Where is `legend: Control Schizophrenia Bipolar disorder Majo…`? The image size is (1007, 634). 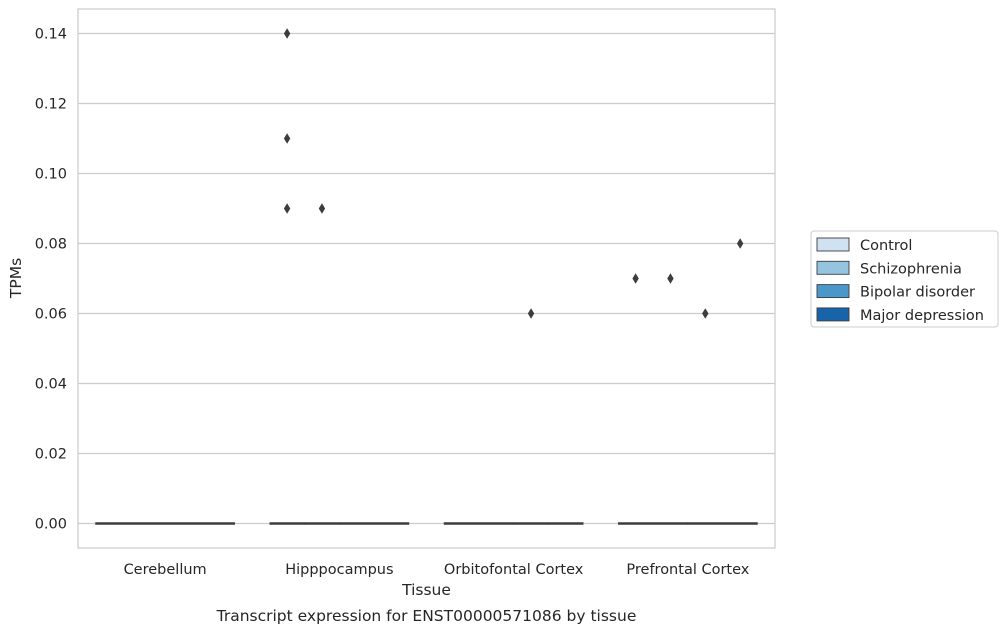
legend: Control Schizophrenia Bipolar disorder Majo… is located at coordinates (904, 279).